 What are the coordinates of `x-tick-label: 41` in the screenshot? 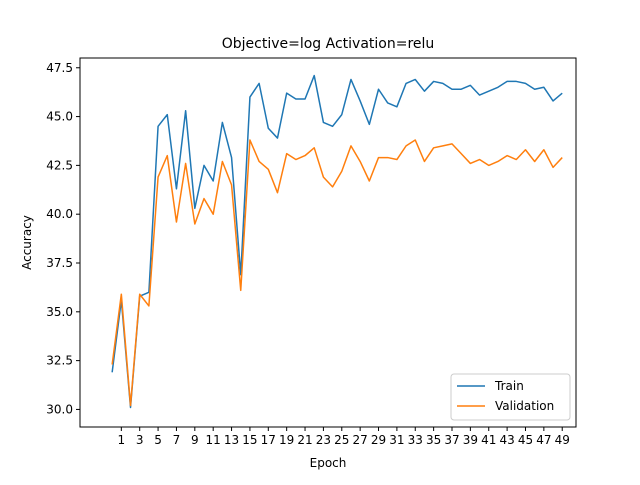 It's located at (488, 440).